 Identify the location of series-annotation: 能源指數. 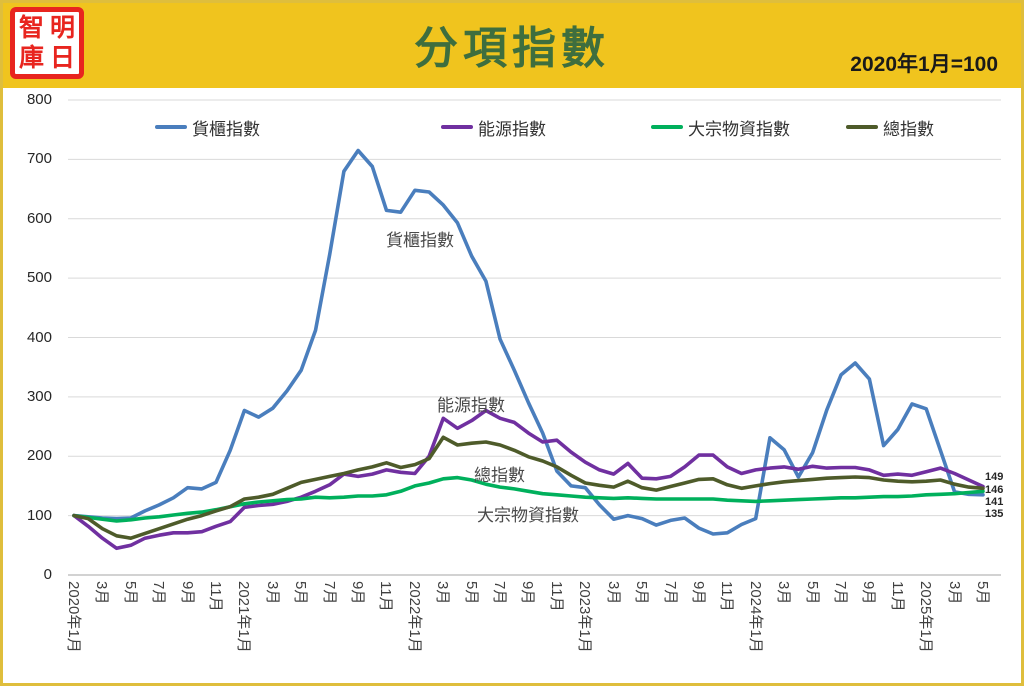
(471, 405).